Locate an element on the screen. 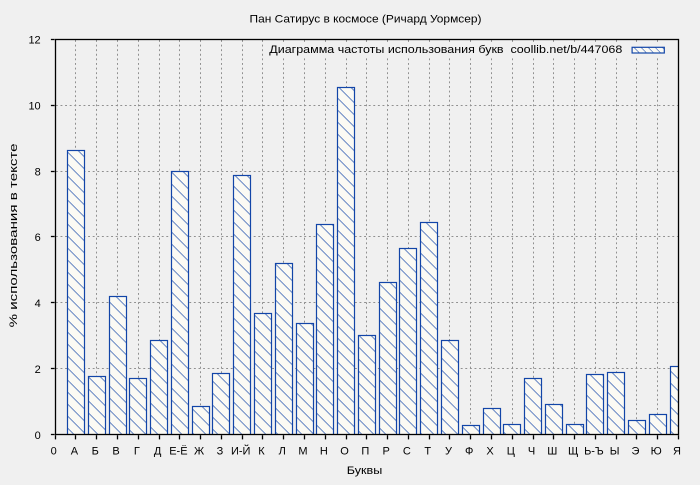 This screenshot has width=700, height=485. svg-text: П is located at coordinates (365, 452).